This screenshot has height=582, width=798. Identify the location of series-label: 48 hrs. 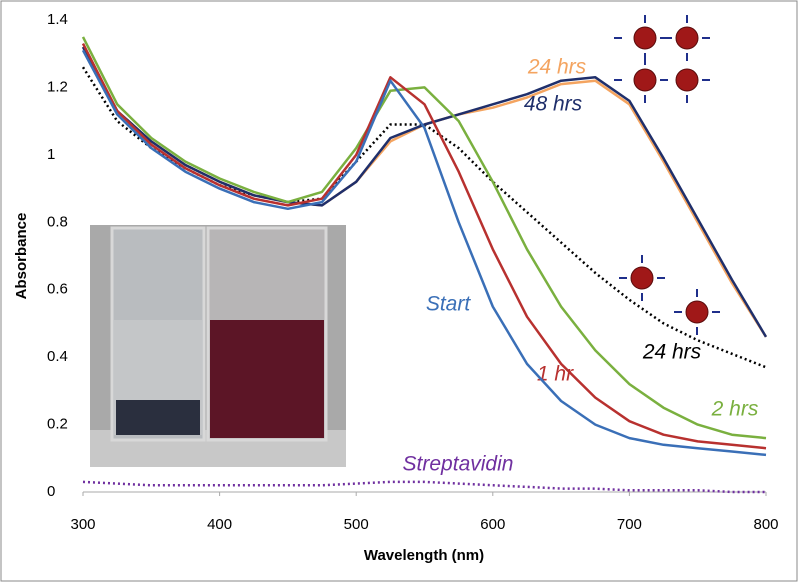
(553, 104).